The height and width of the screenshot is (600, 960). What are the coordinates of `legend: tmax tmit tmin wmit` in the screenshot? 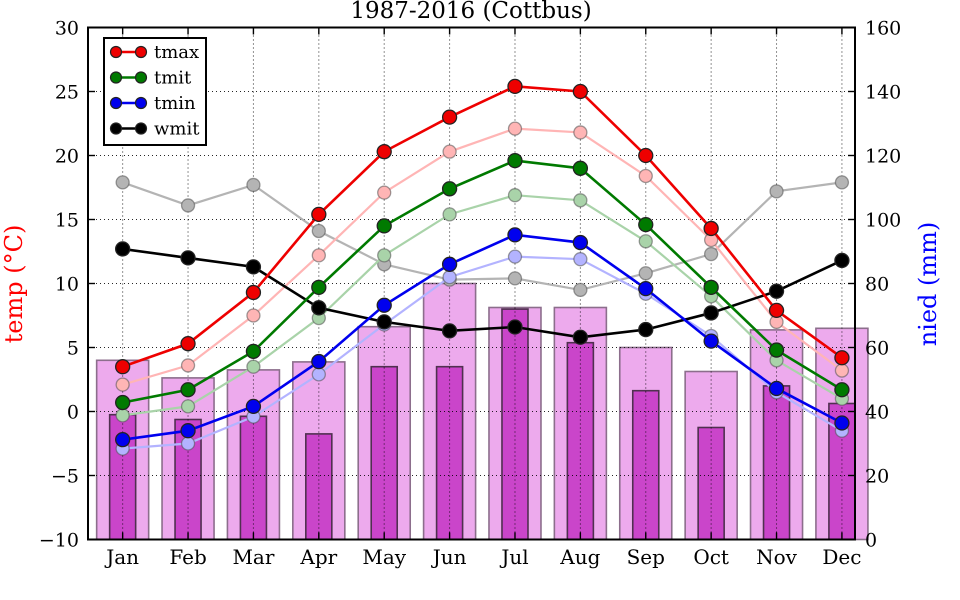 It's located at (155, 91).